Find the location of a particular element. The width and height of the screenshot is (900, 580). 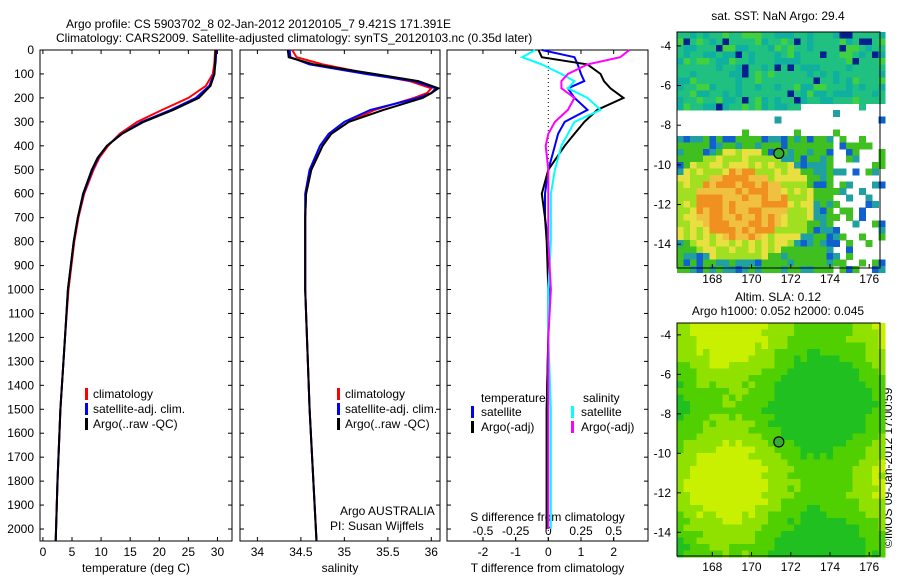

legend-swatch is located at coordinates (572, 412).